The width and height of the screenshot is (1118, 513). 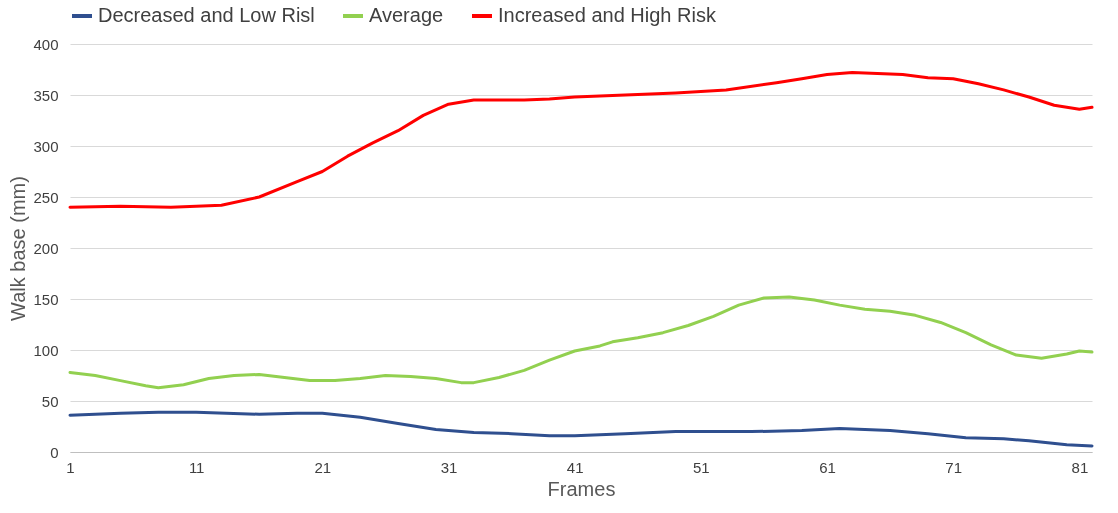 I want to click on y-tick-label: 150, so click(x=46, y=299).